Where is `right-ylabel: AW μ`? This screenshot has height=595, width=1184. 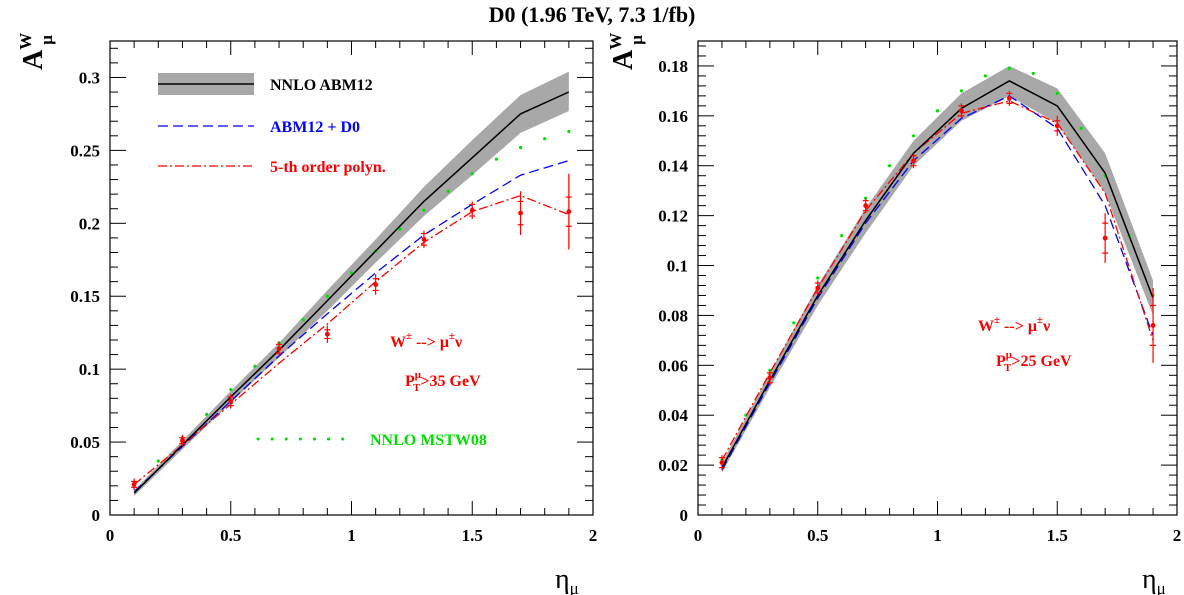
right-ylabel: AW μ is located at coordinates (626, 51).